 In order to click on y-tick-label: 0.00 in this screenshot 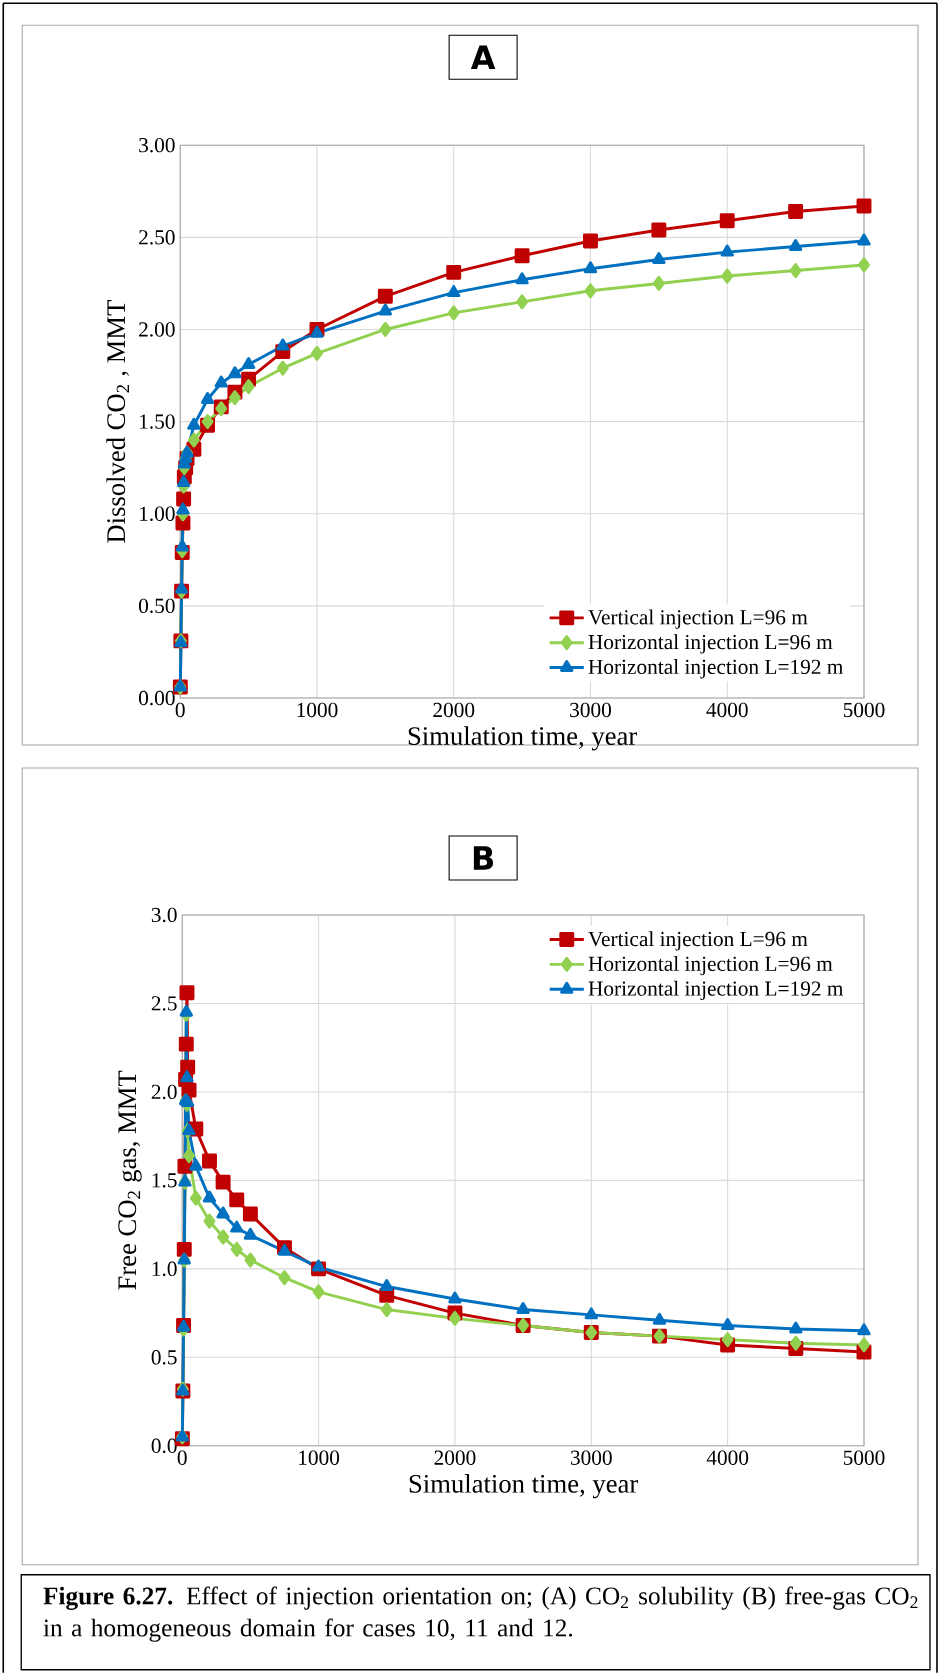, I will do `click(156, 698)`.